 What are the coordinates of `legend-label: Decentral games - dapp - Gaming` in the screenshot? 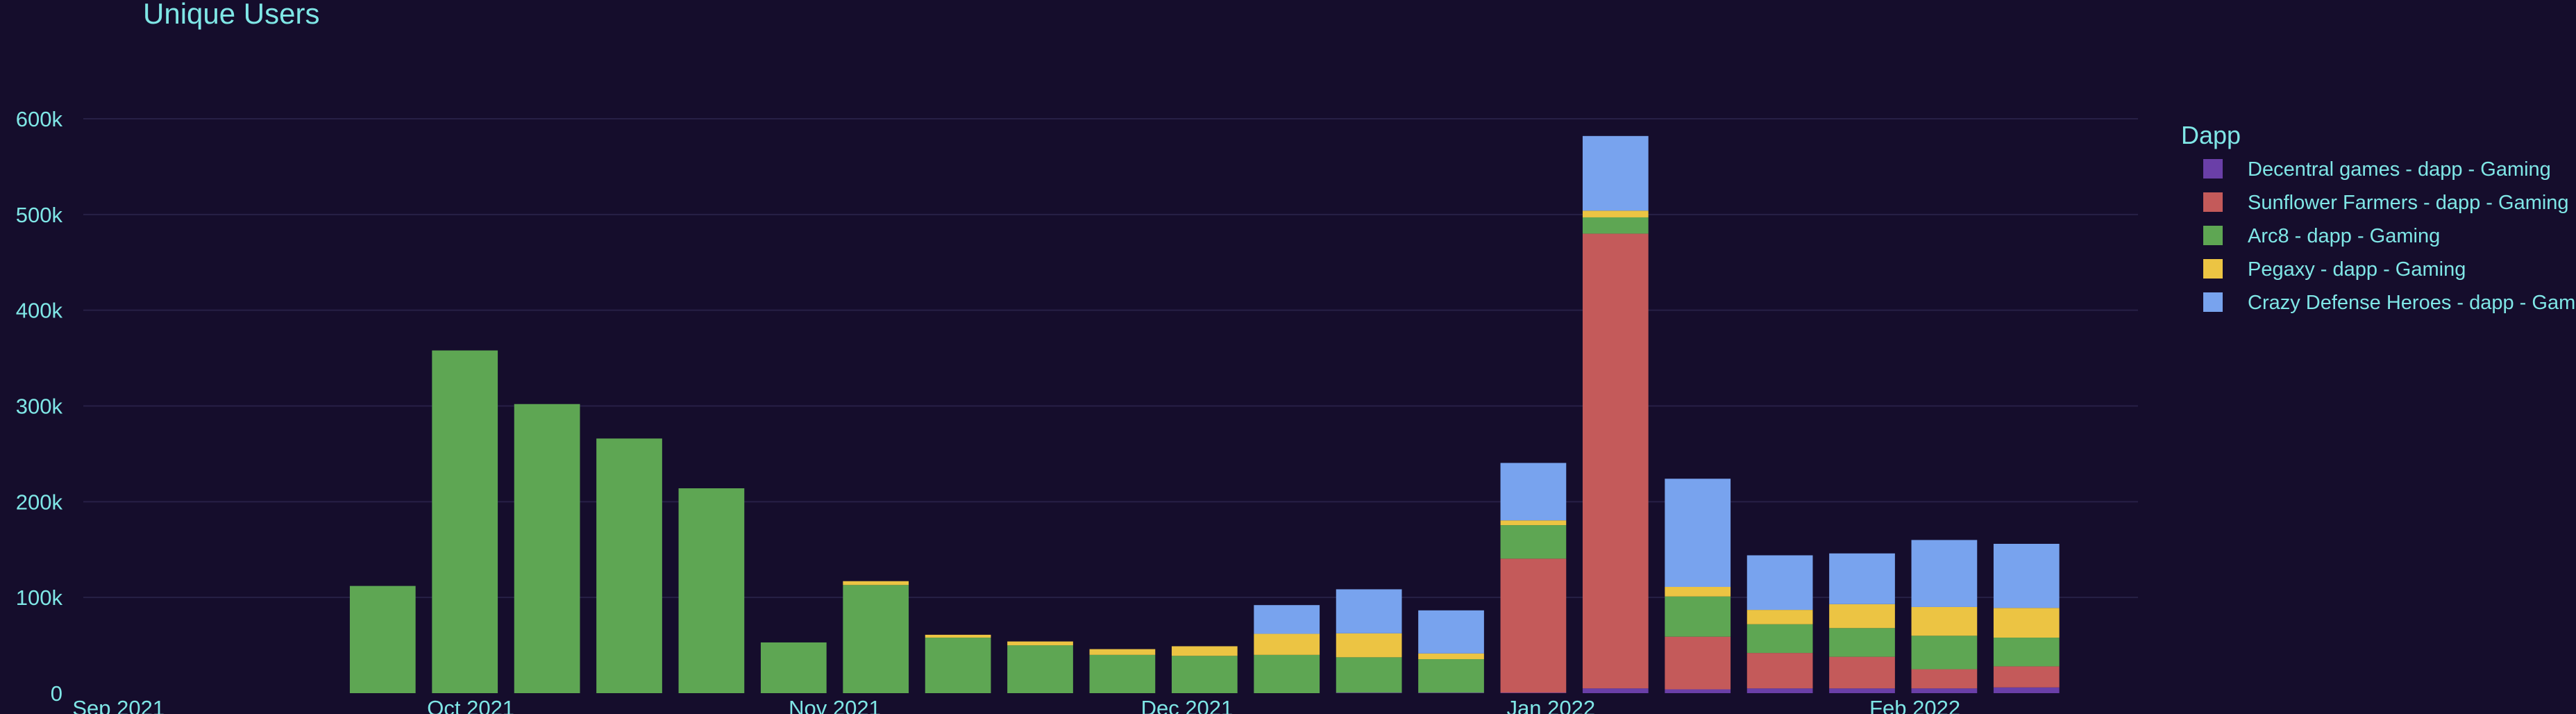 It's located at (2399, 169).